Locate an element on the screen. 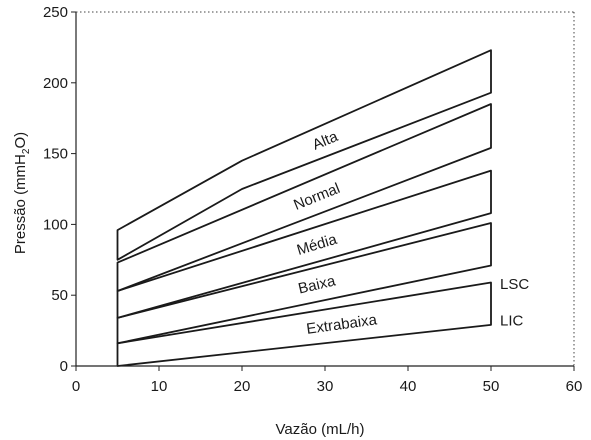  limit-label-lsc: LSC is located at coordinates (514, 284).